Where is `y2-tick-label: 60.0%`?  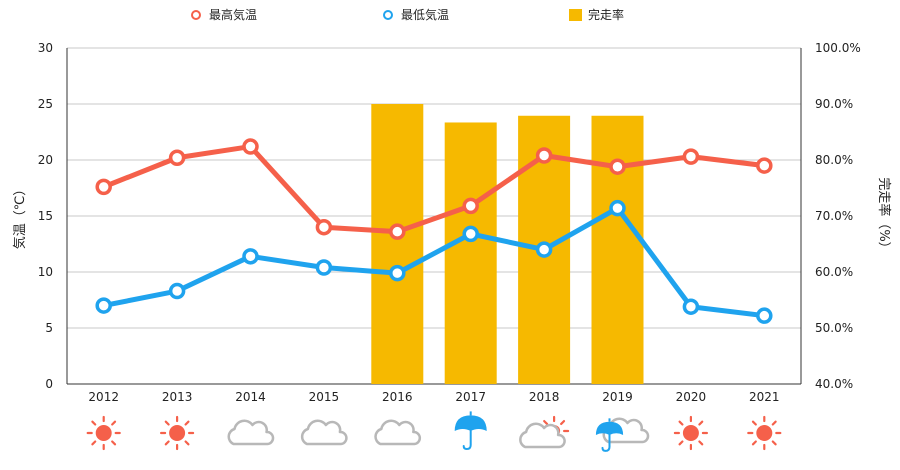 y2-tick-label: 60.0% is located at coordinates (834, 272).